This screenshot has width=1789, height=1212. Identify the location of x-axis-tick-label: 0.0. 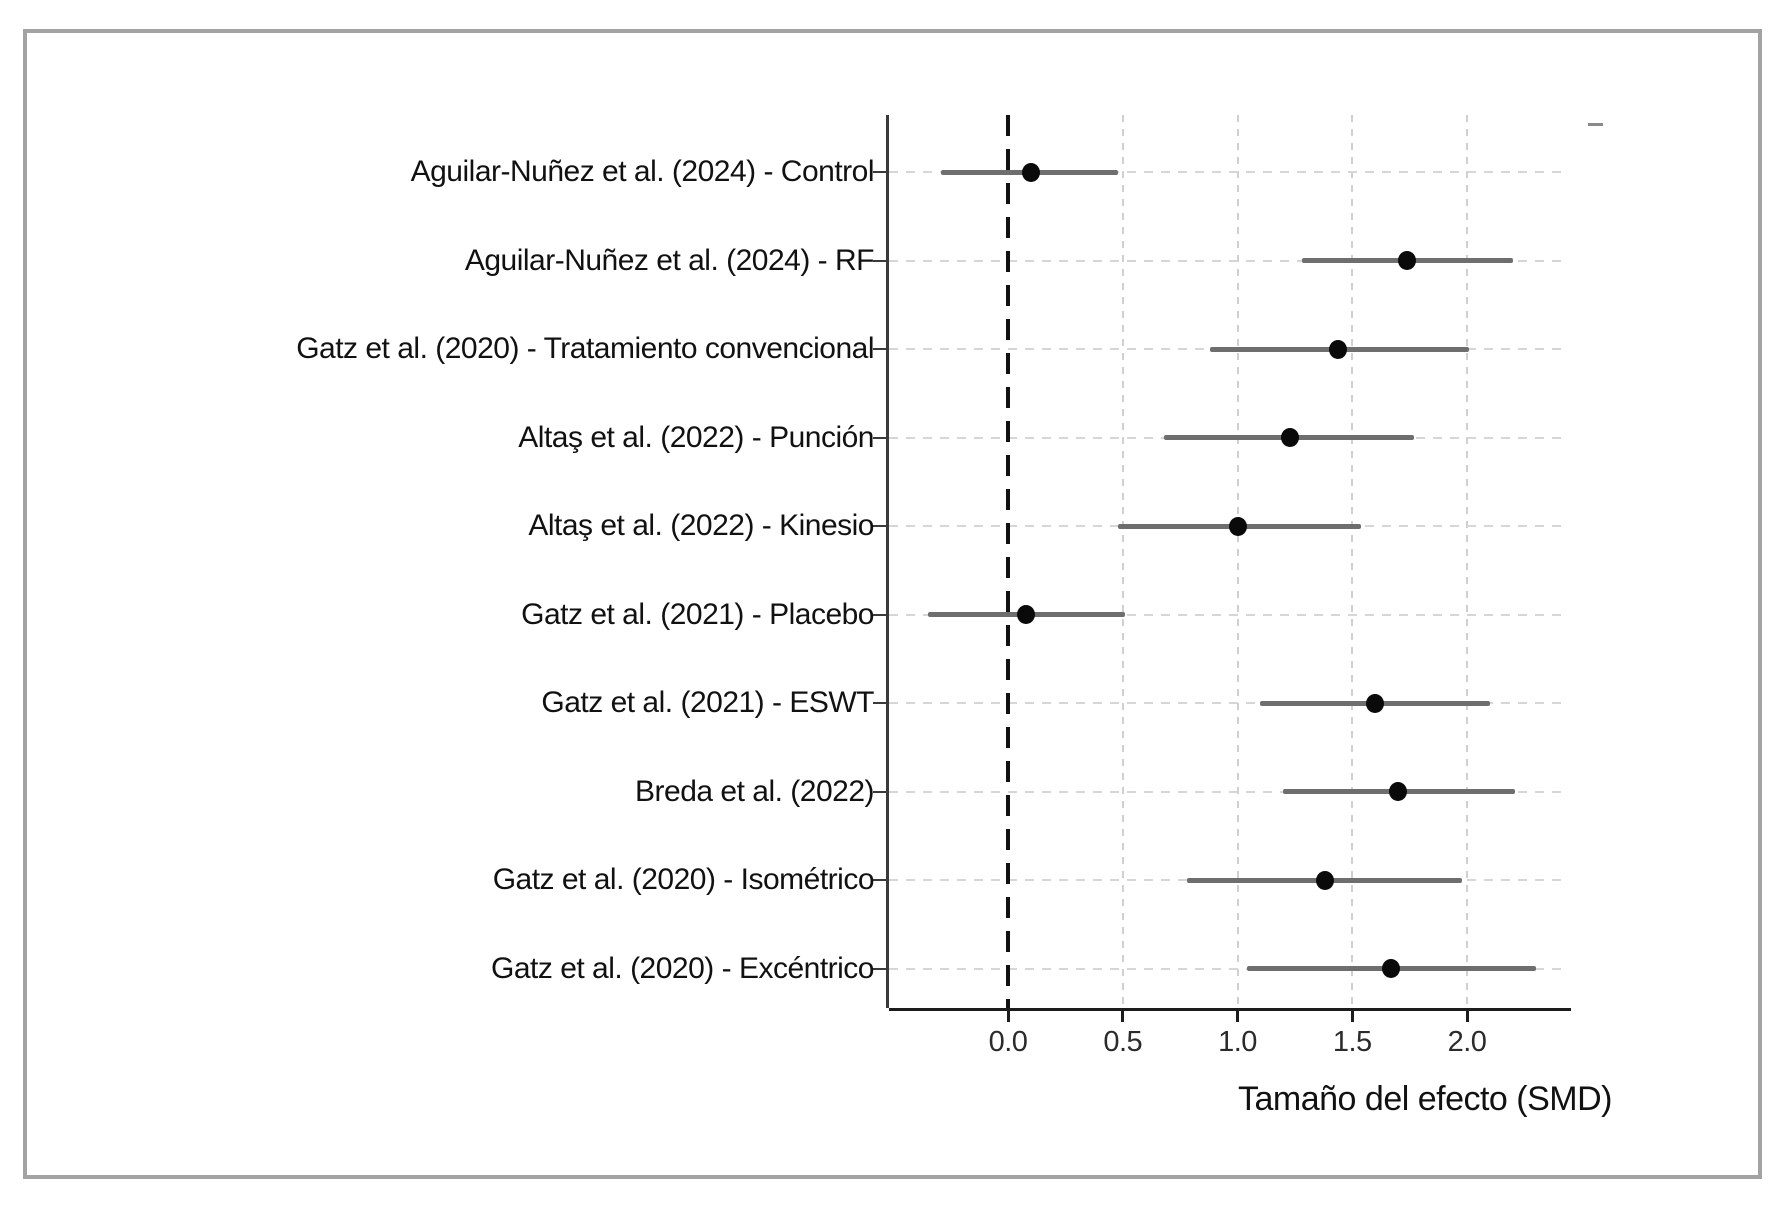
(1008, 1042).